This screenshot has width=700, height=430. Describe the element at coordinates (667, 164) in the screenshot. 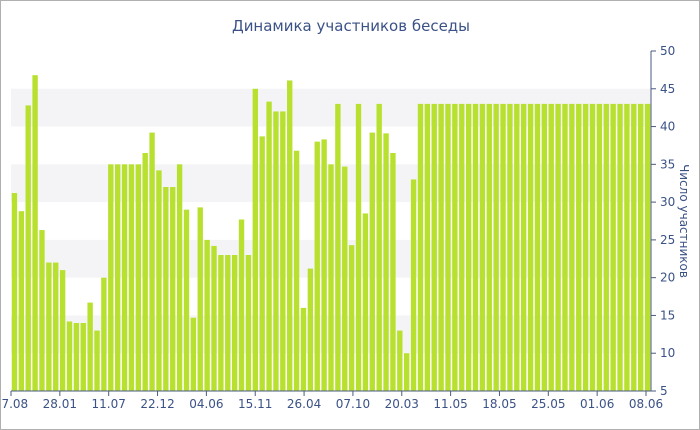

I see `y-tick-label: 35` at that location.